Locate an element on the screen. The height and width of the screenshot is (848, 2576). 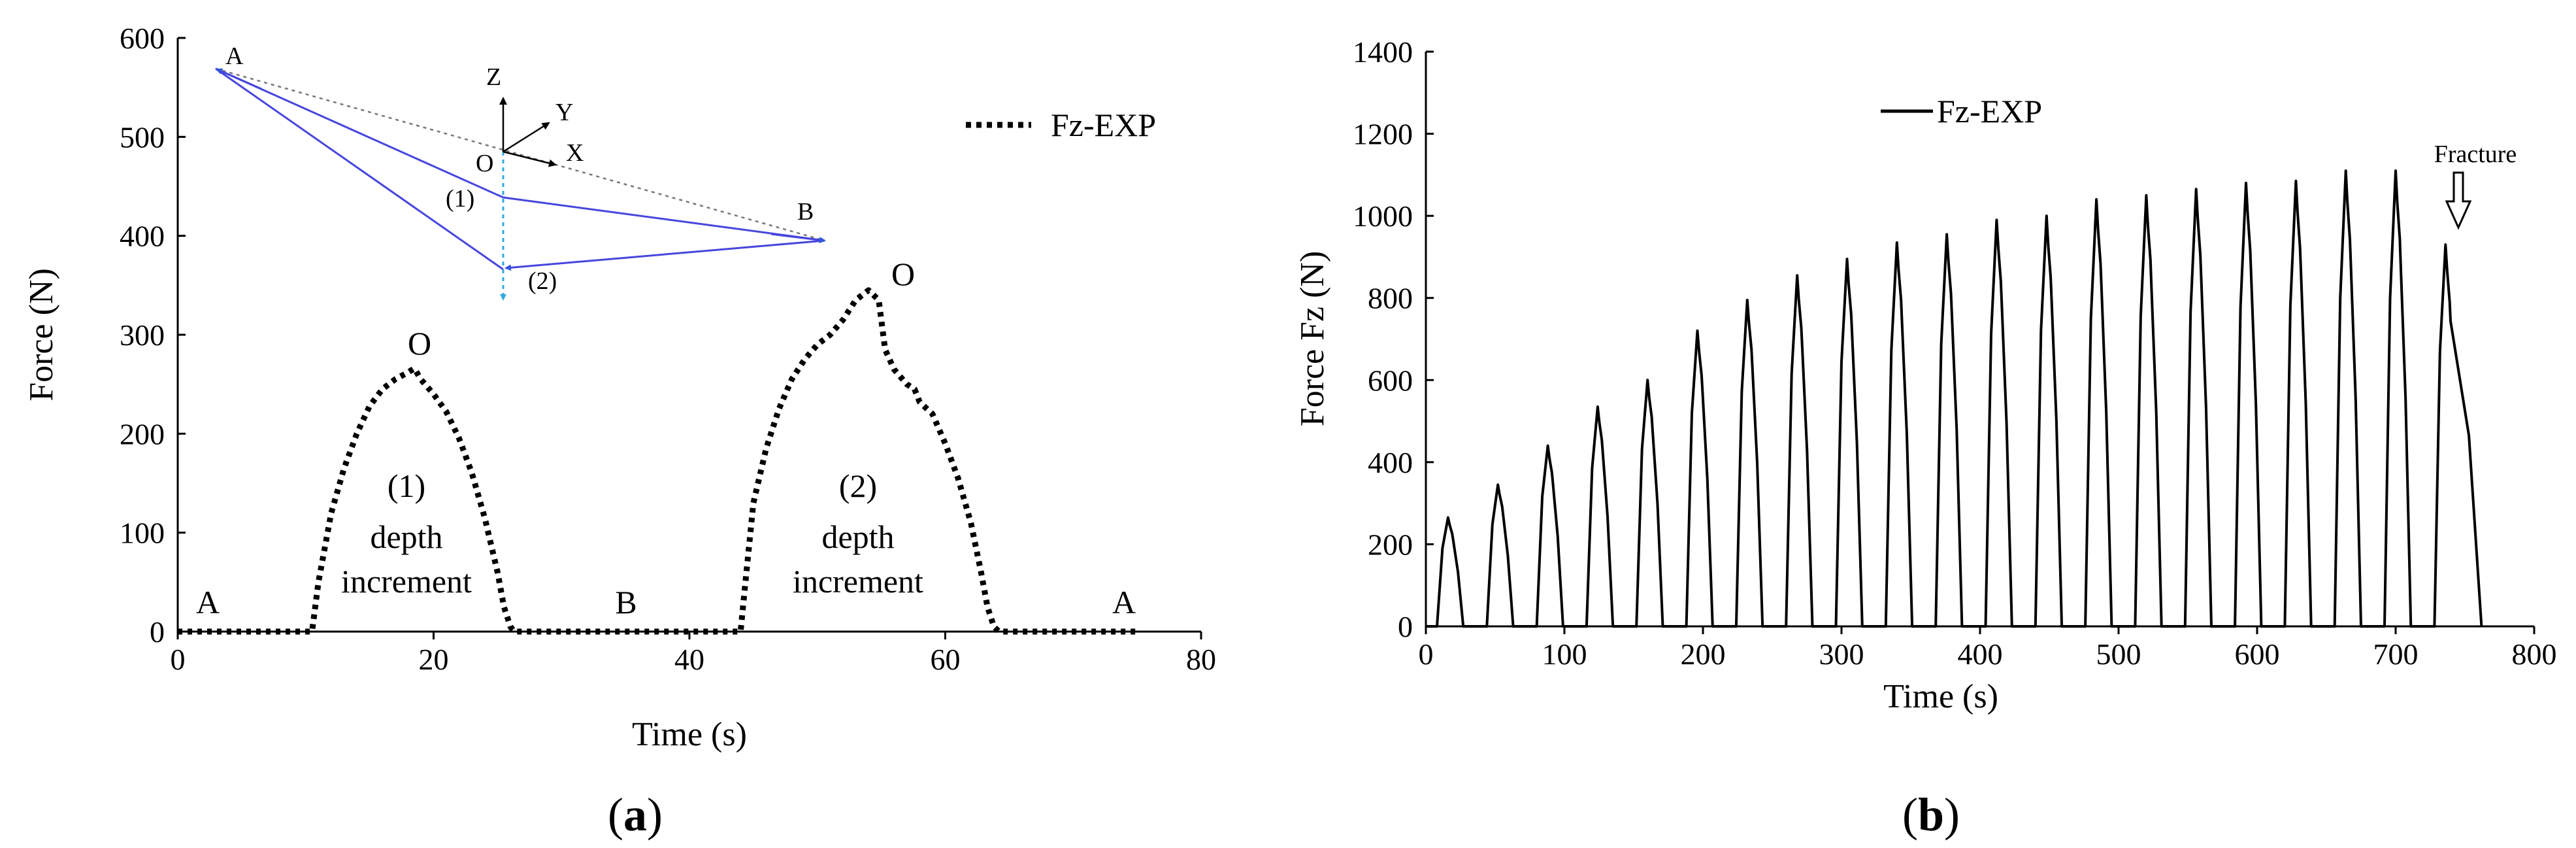
panel-a-seg1-line2: increment is located at coordinates (406, 581).